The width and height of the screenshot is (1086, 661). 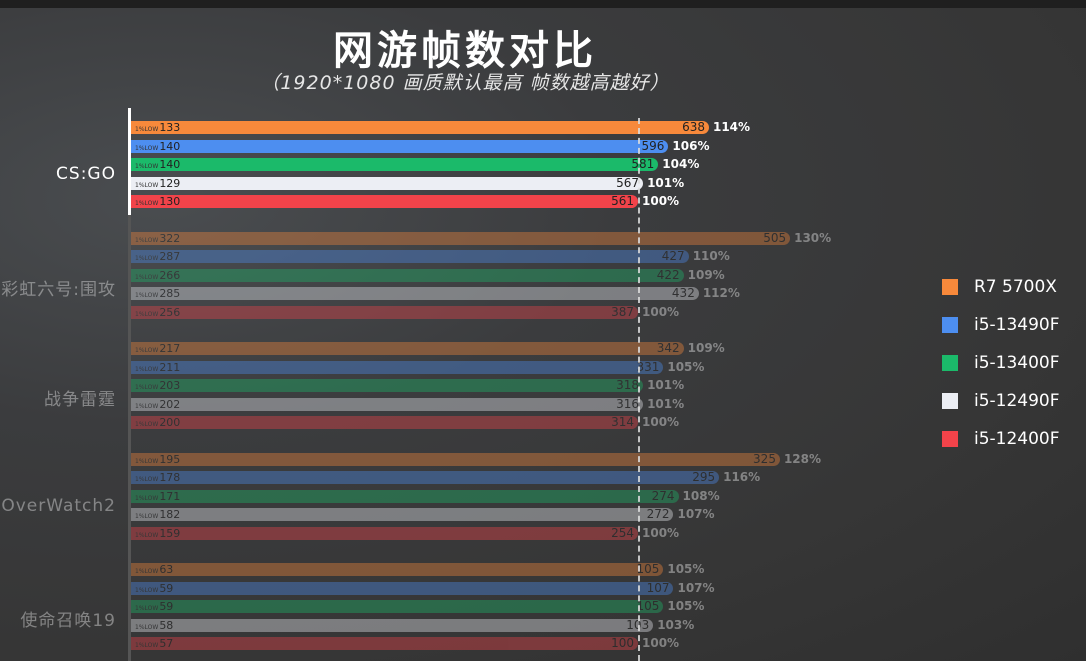 What do you see at coordinates (170, 496) in the screenshot?
I see `low-value: 171` at bounding box center [170, 496].